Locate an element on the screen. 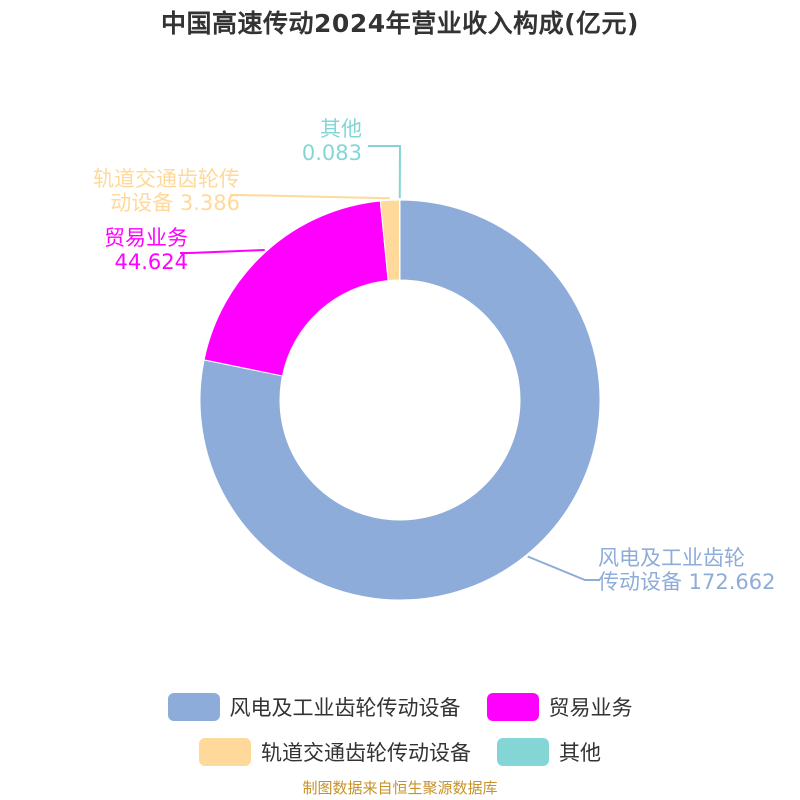  chart-title: 中国高速传动2024年营业收入构成(亿元) is located at coordinates (400, 23).